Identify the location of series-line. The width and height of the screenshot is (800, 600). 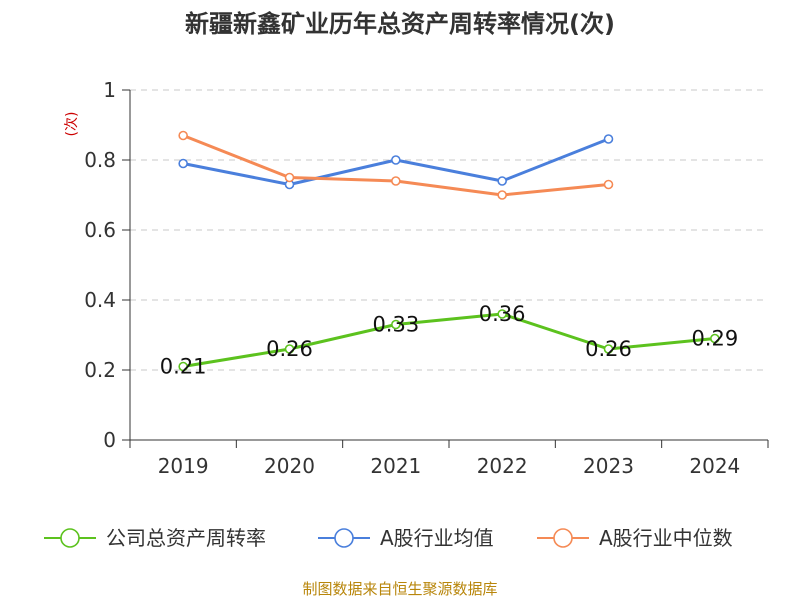
(448, 340).